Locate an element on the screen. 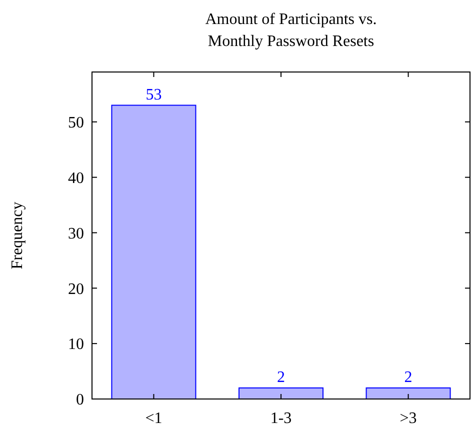 Image resolution: width=476 pixels, height=432 pixels. y-tick-label: 20 is located at coordinates (76, 289).